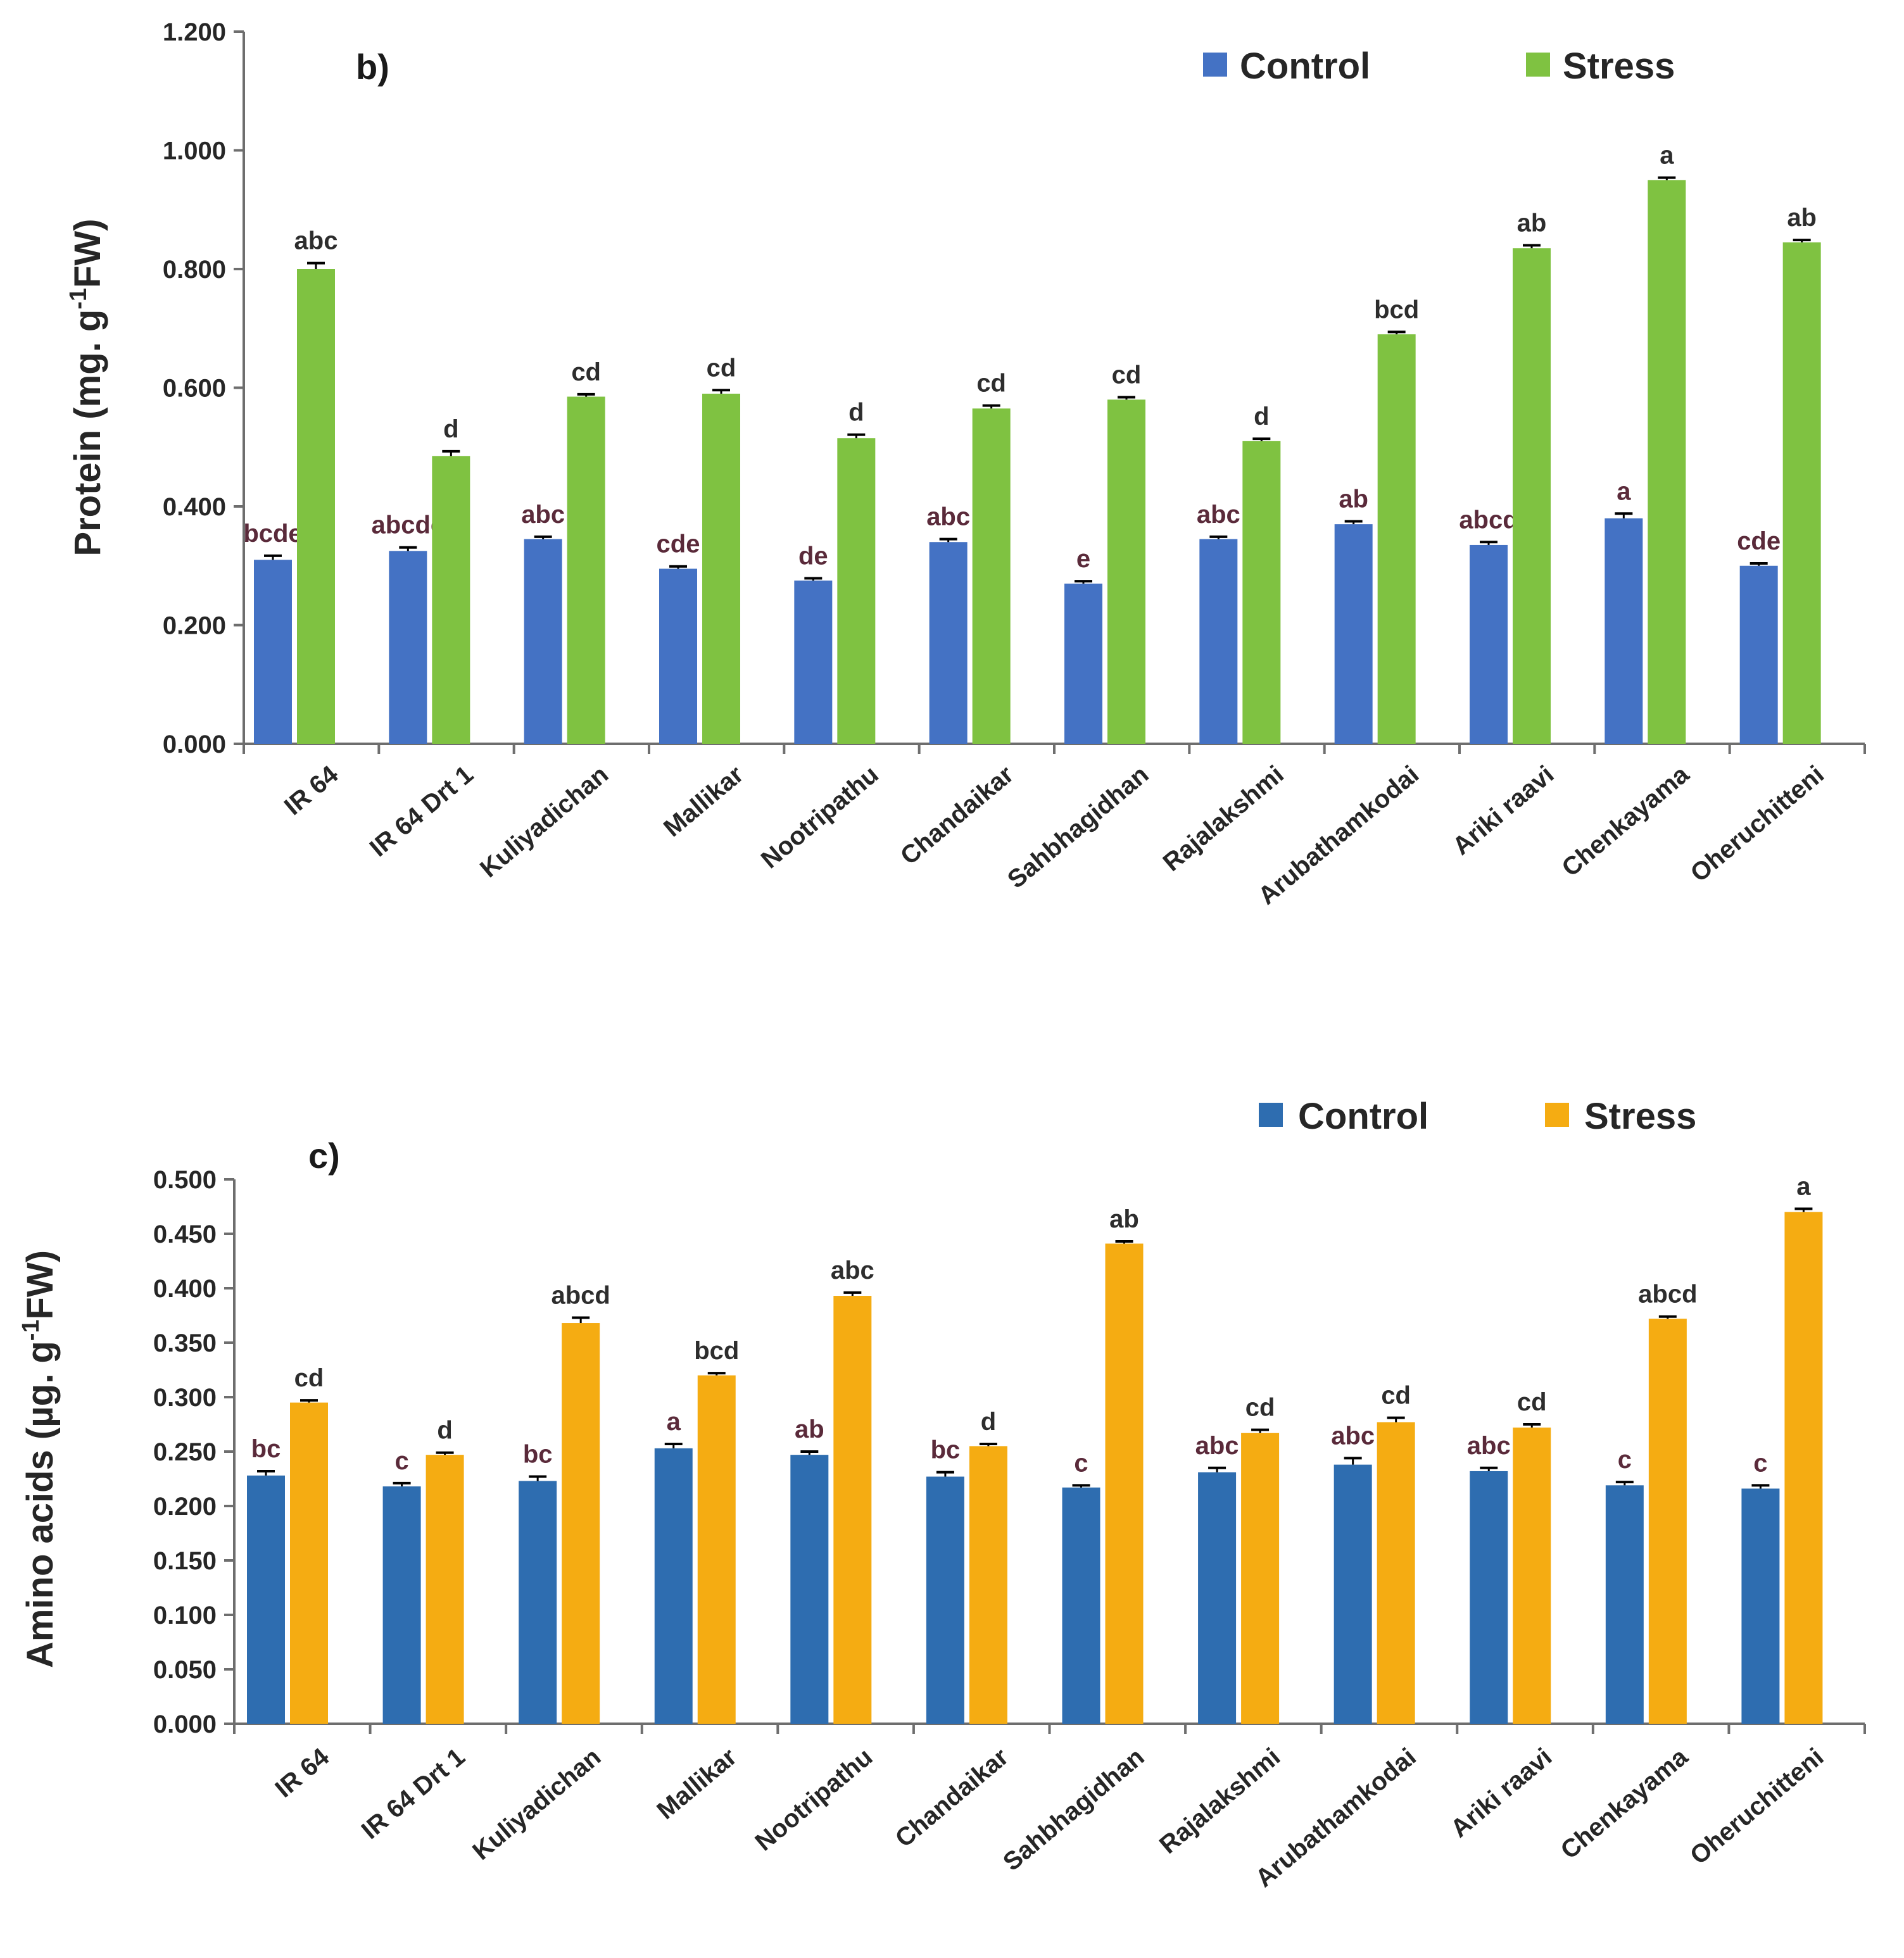  Describe the element at coordinates (813, 556) in the screenshot. I see `significance-letter: de` at that location.